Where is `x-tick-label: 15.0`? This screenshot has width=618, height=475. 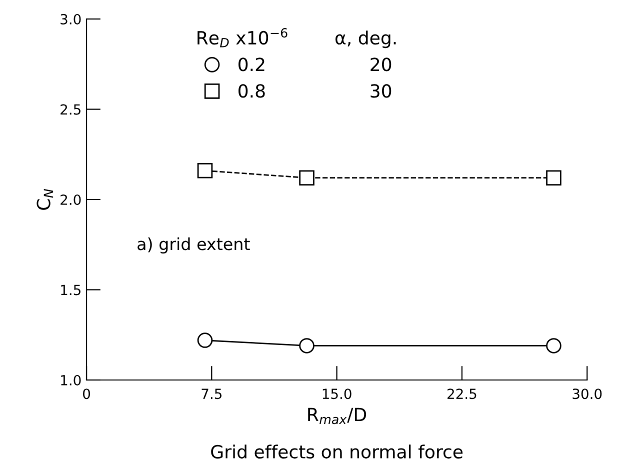 x-tick-label: 15.0 is located at coordinates (337, 394).